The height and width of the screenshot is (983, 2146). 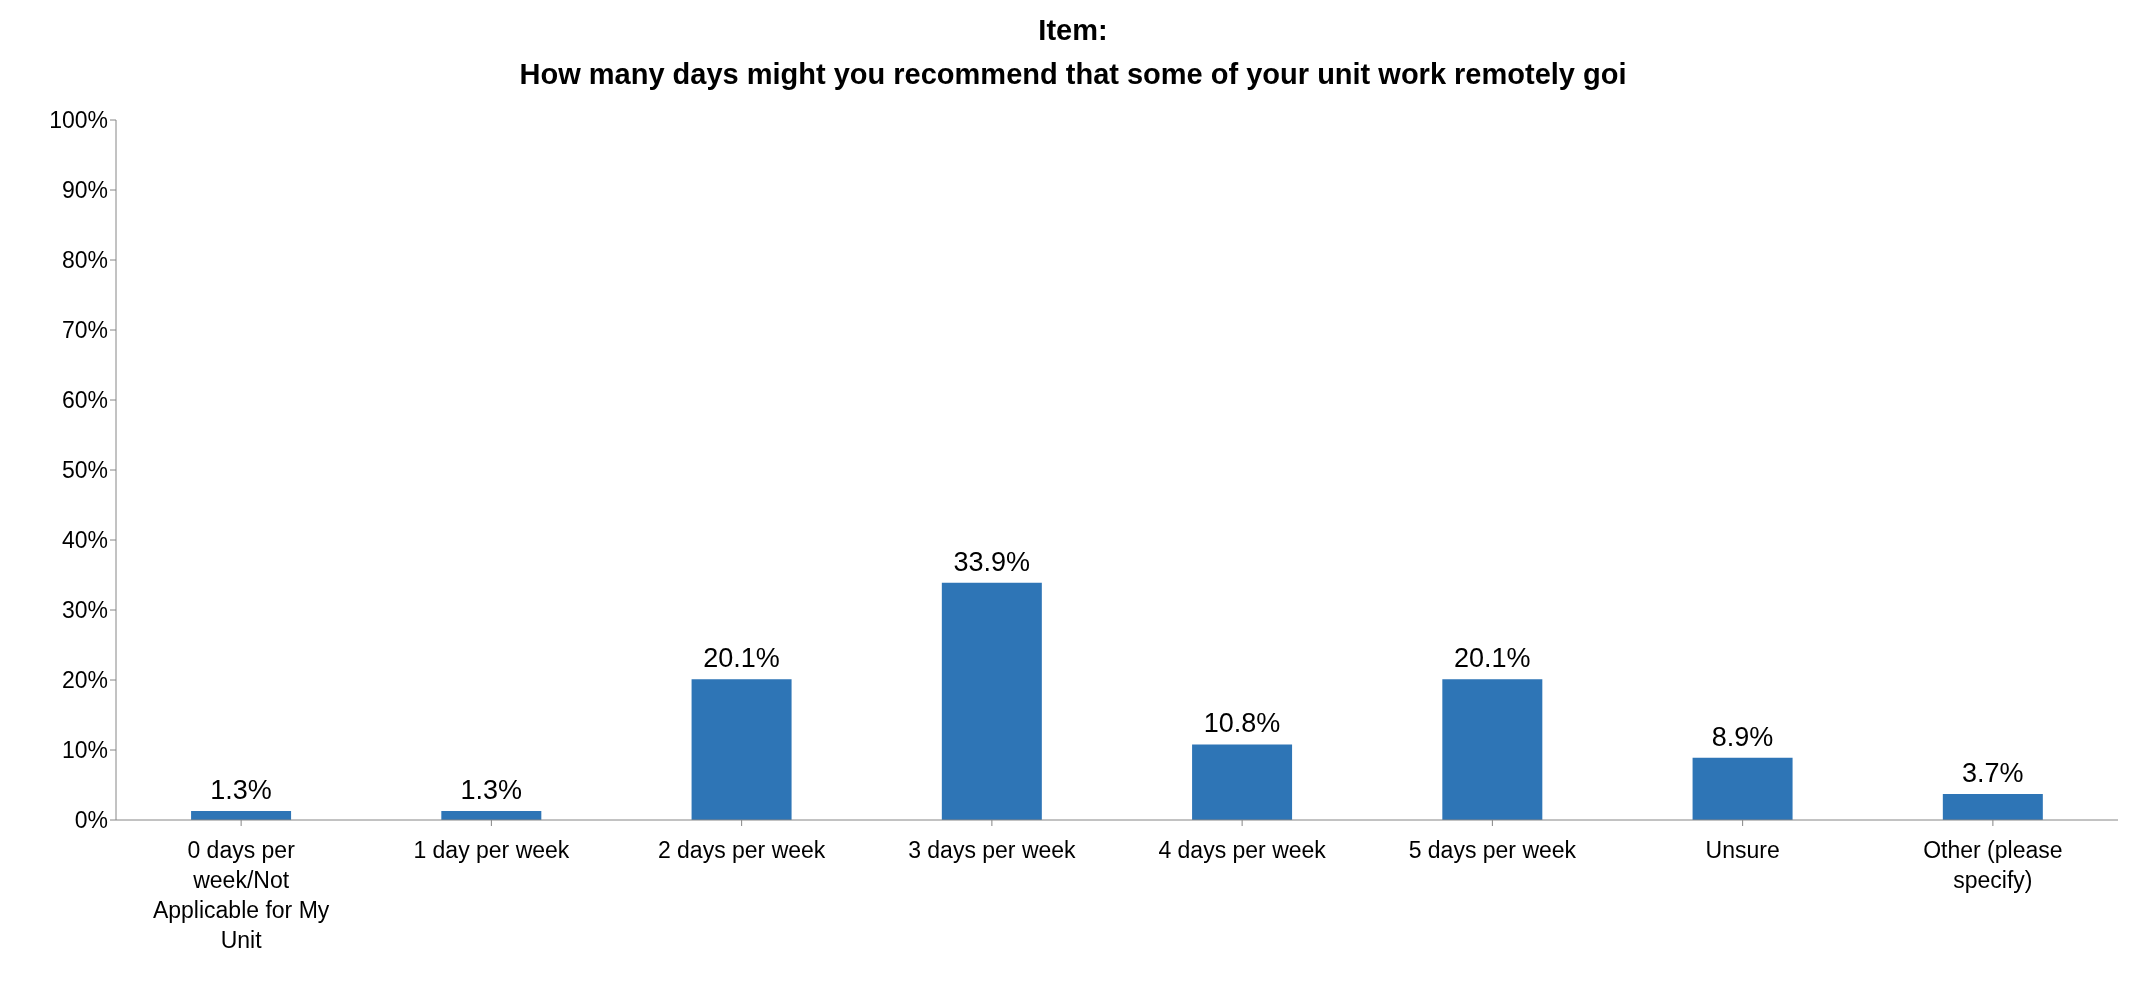 I want to click on y-tick-label: 90%, so click(x=84, y=190).